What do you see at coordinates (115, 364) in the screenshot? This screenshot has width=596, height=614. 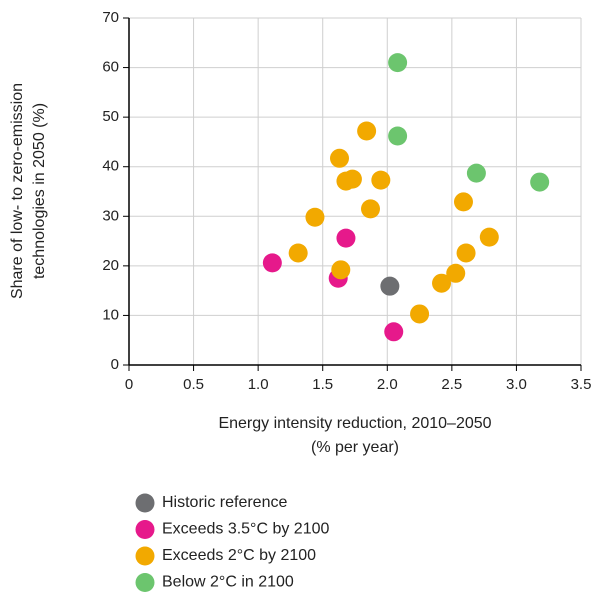 I see `y-tick-label: 0` at bounding box center [115, 364].